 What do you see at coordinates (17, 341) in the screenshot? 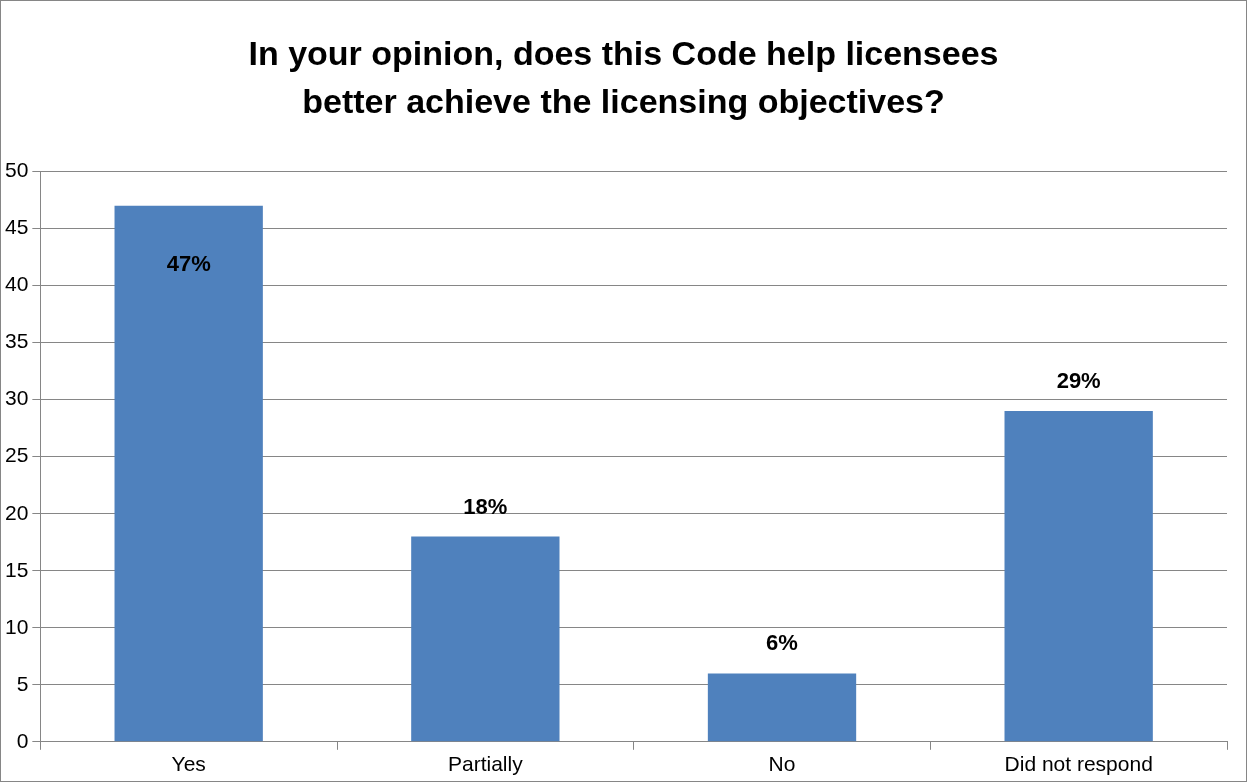
I see `y-tick-label: 35` at bounding box center [17, 341].